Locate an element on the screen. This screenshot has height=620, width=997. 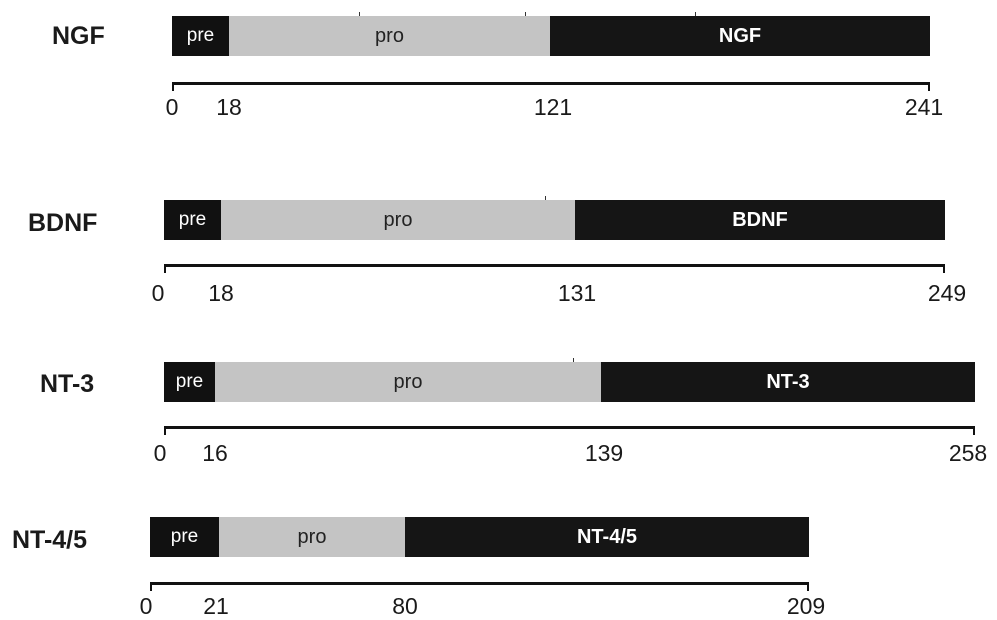
precursor-bar: pre pro BDNF is located at coordinates (554, 220).